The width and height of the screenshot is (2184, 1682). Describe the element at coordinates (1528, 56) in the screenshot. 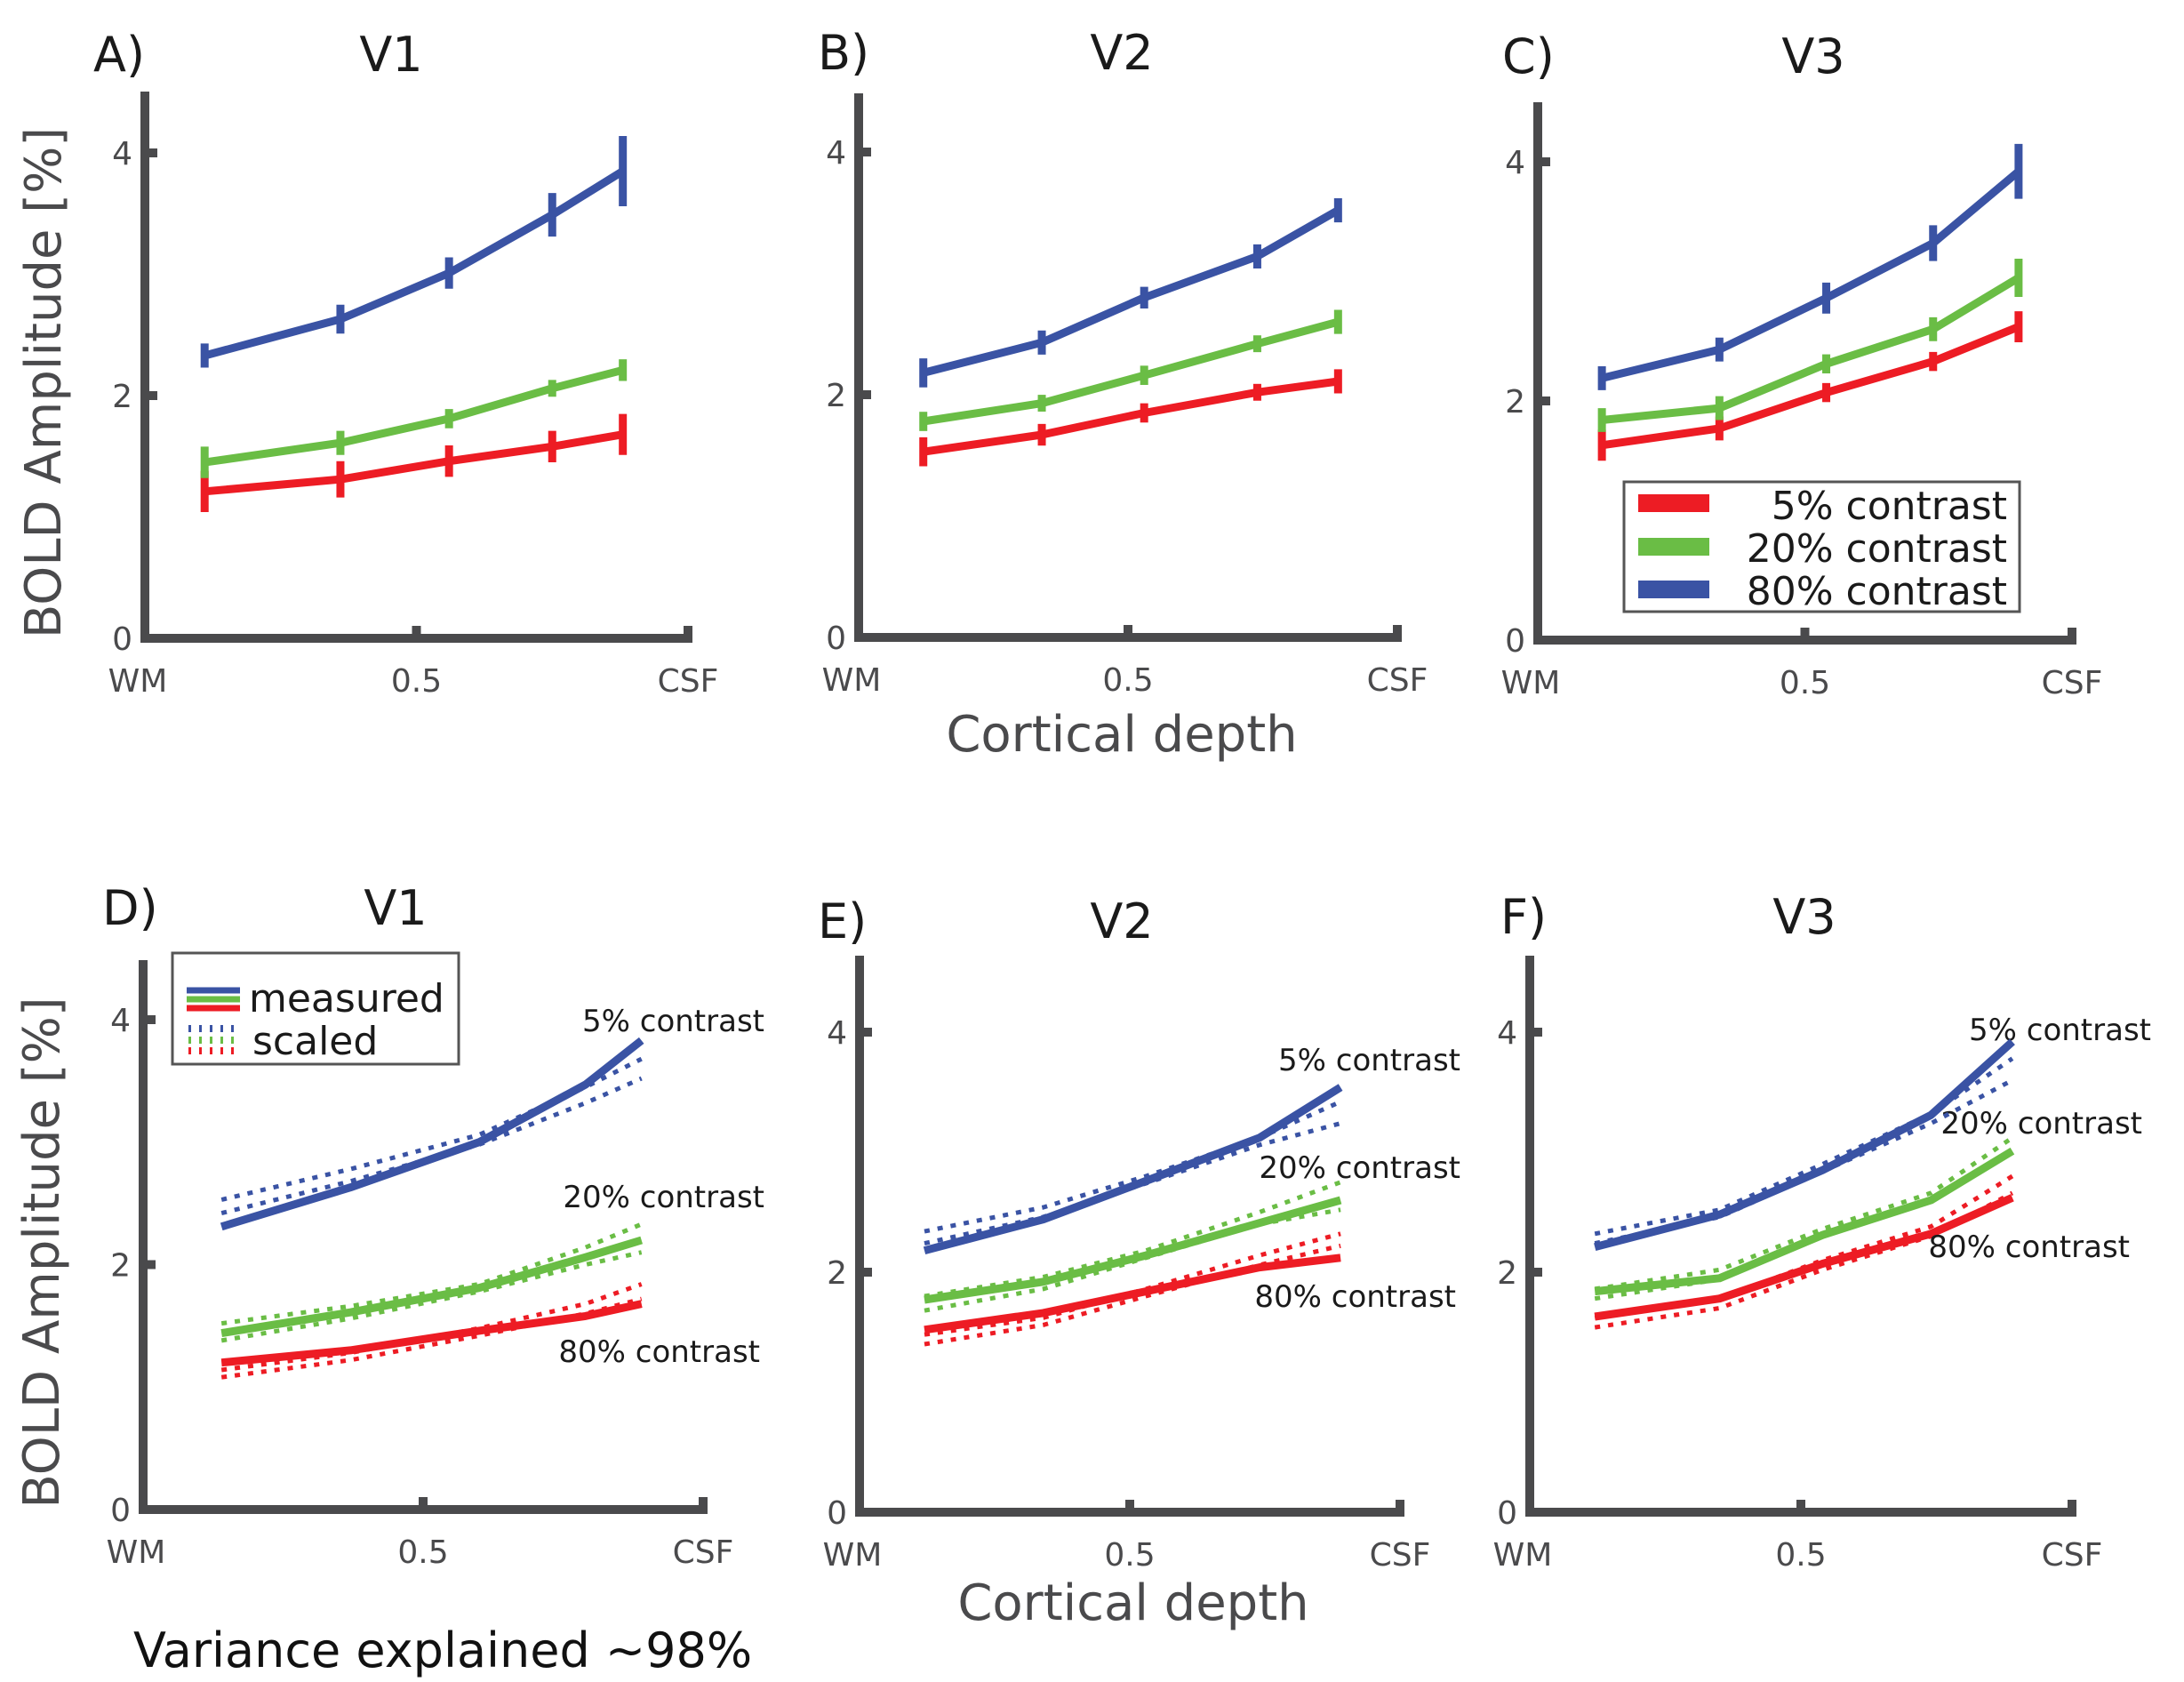

I see `panel-letter: C)` at that location.